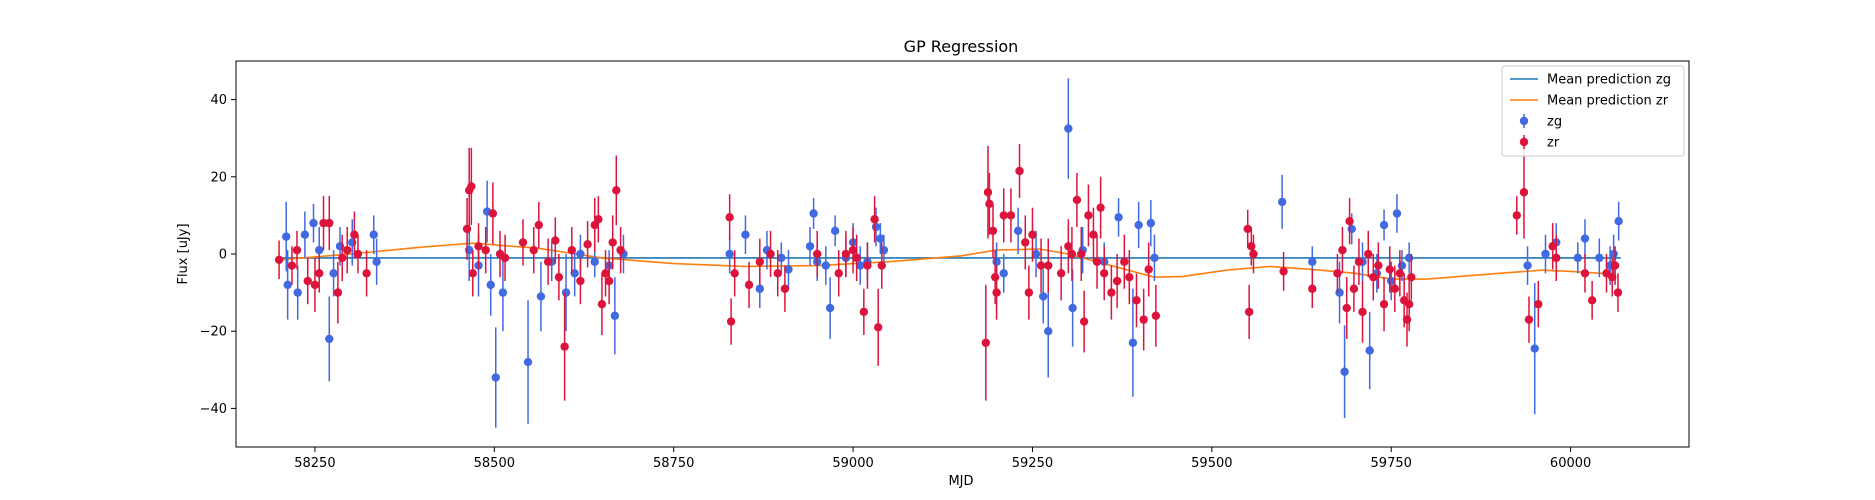  I want to click on y-tick-label: −20, so click(213, 332).